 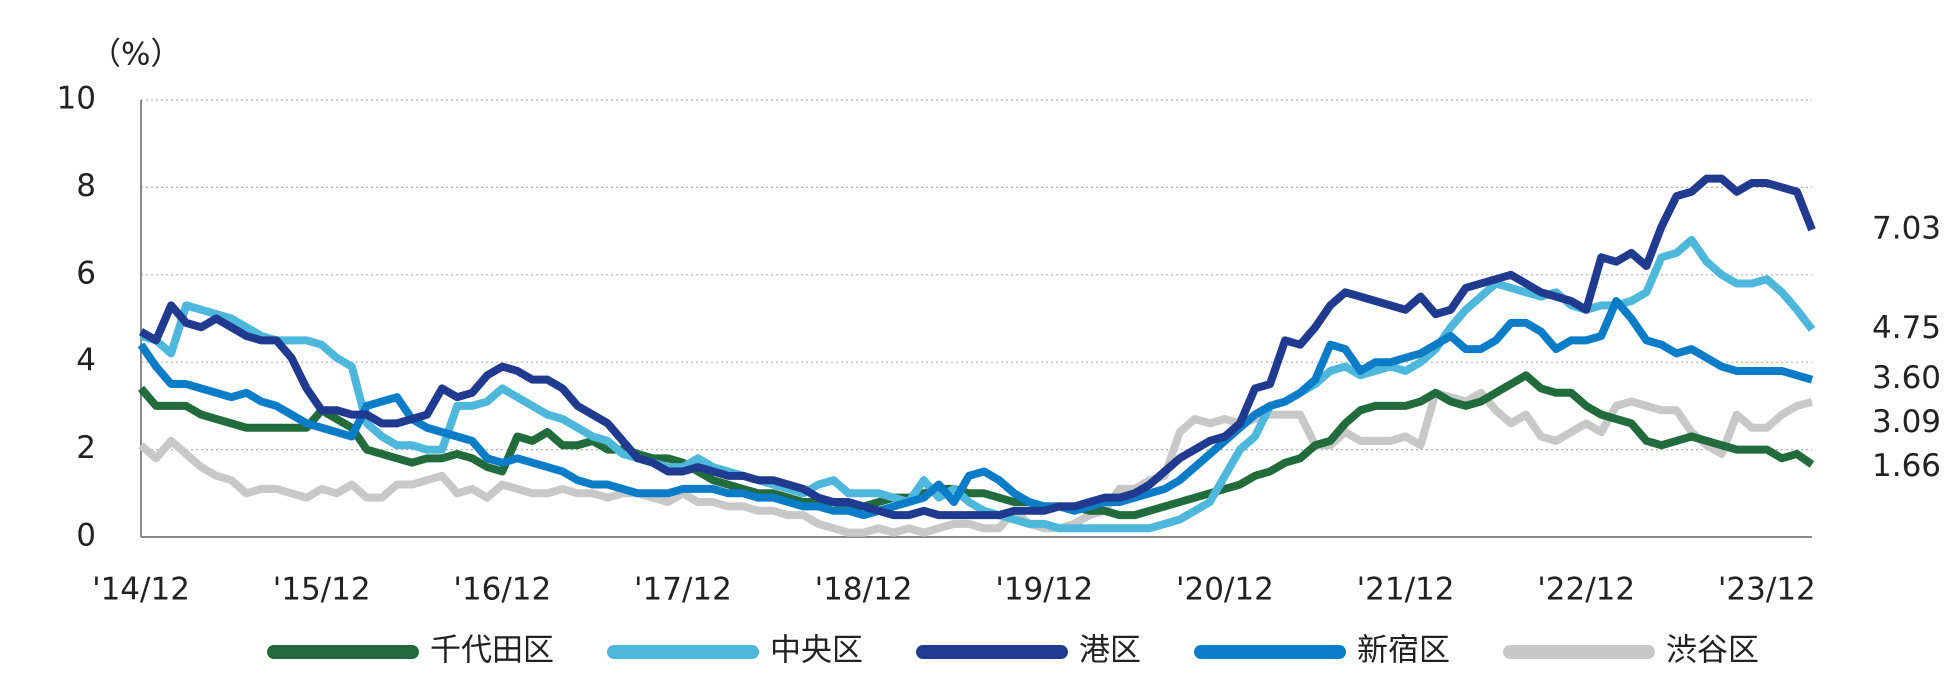 What do you see at coordinates (1906, 378) in the screenshot?
I see `end-value-label: 3.60` at bounding box center [1906, 378].